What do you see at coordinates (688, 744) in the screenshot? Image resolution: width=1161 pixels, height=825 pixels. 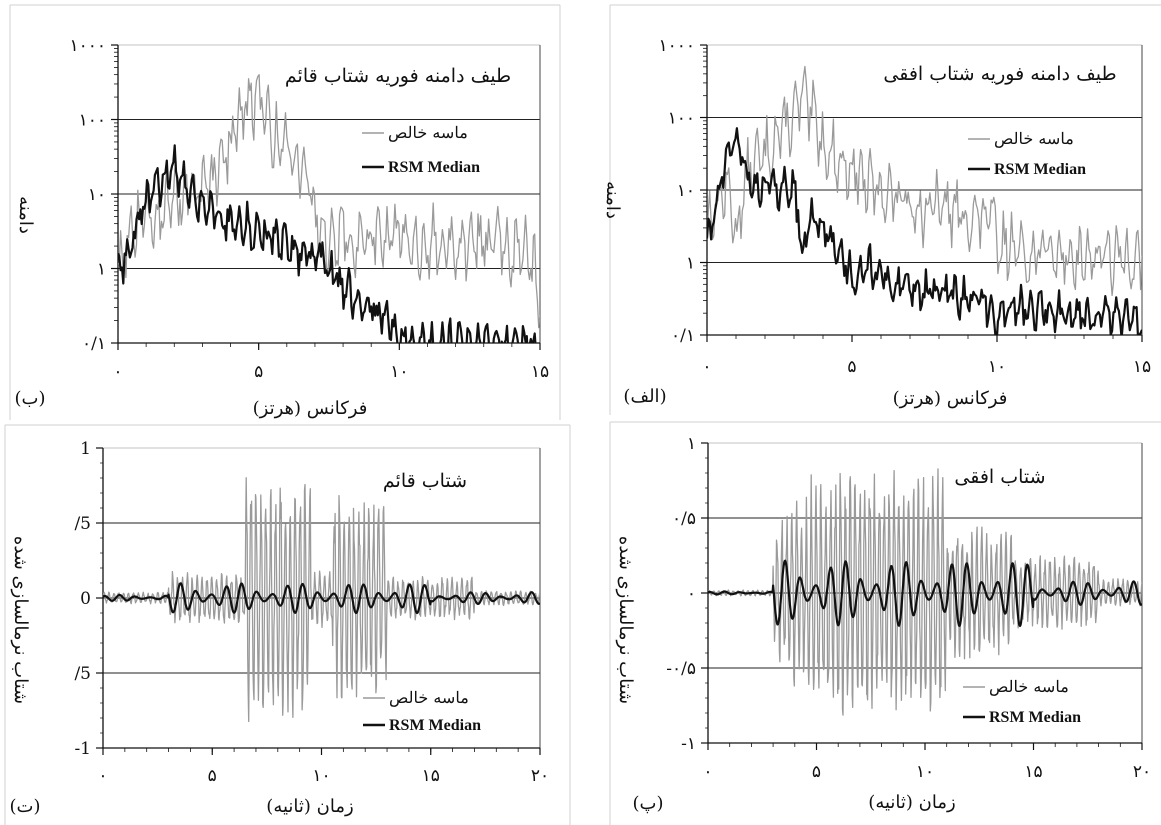 I see `y-tick-label: -۱` at bounding box center [688, 744].